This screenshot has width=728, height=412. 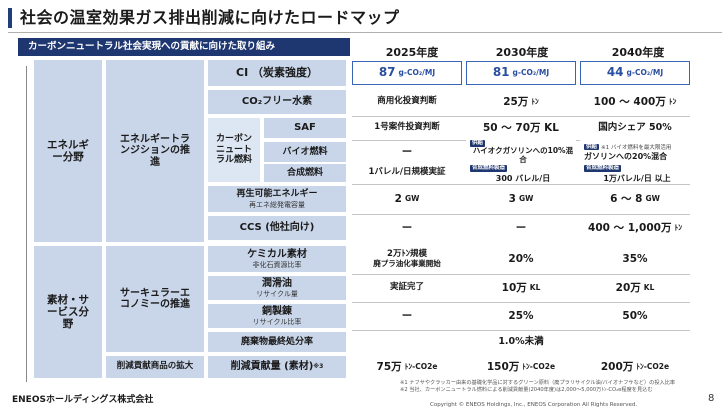 I want to click on reduction-2030-unit: ﾄﾝ-CO2e, so click(x=539, y=366).